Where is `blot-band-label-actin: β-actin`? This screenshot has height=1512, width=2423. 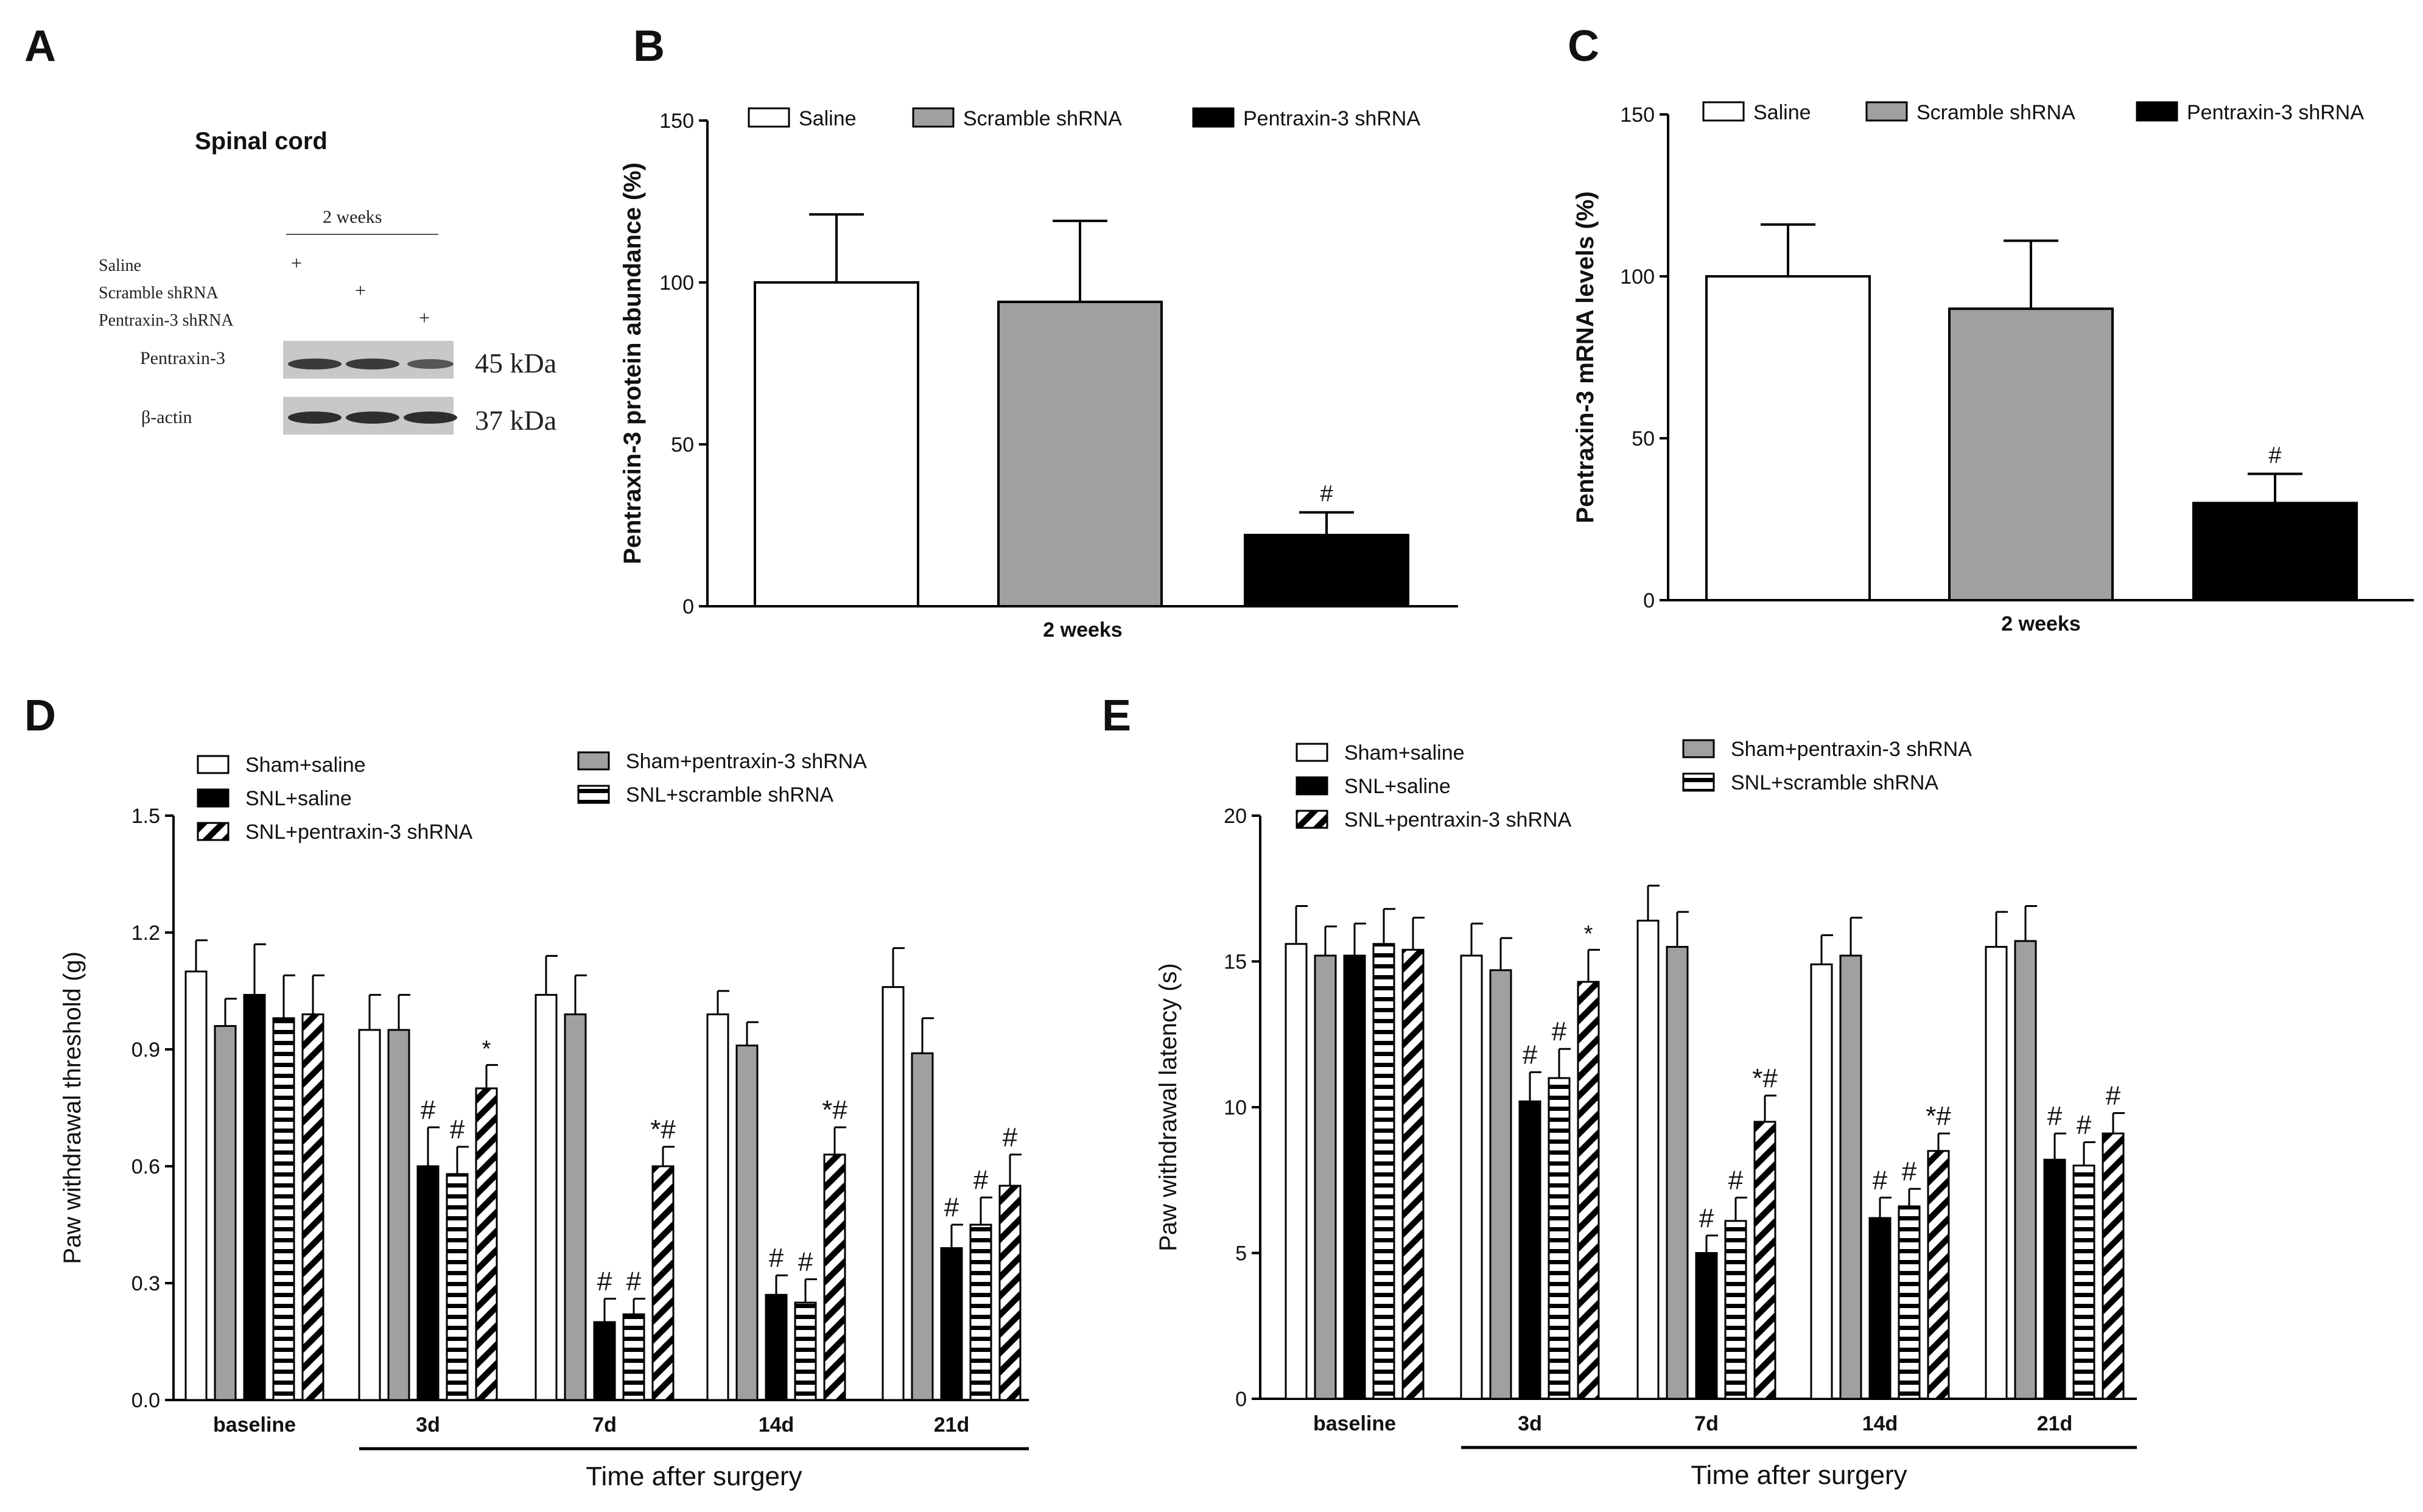 blot-band-label-actin: β-actin is located at coordinates (167, 417).